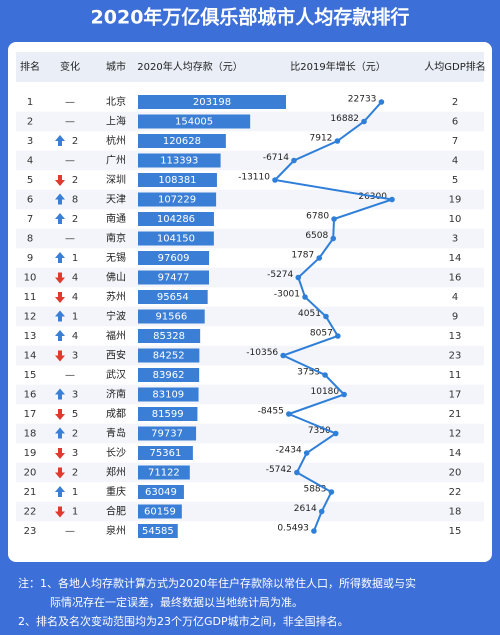  What do you see at coordinates (116, 296) in the screenshot?
I see `city: 苏州` at bounding box center [116, 296].